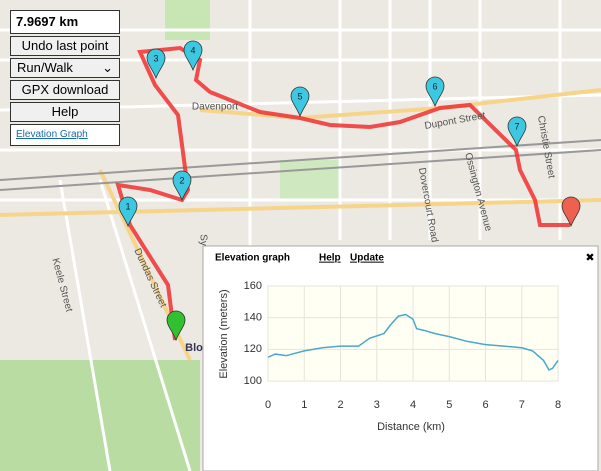  What do you see at coordinates (194, 348) in the screenshot?
I see `street-label: Blo` at bounding box center [194, 348].